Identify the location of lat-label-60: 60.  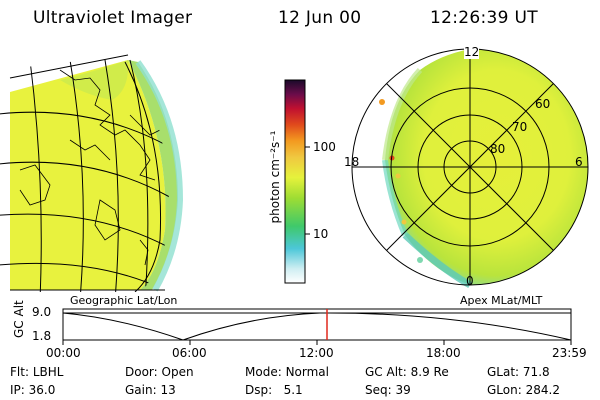
(543, 104).